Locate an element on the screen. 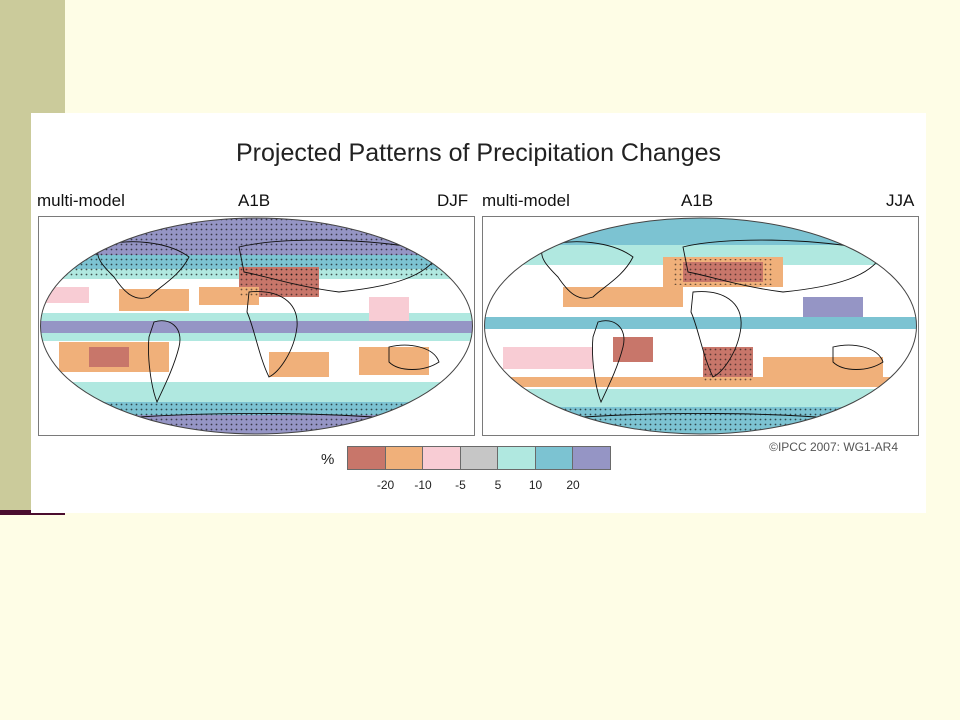 The width and height of the screenshot is (960, 720). colorbar-unit-label: % is located at coordinates (328, 459).